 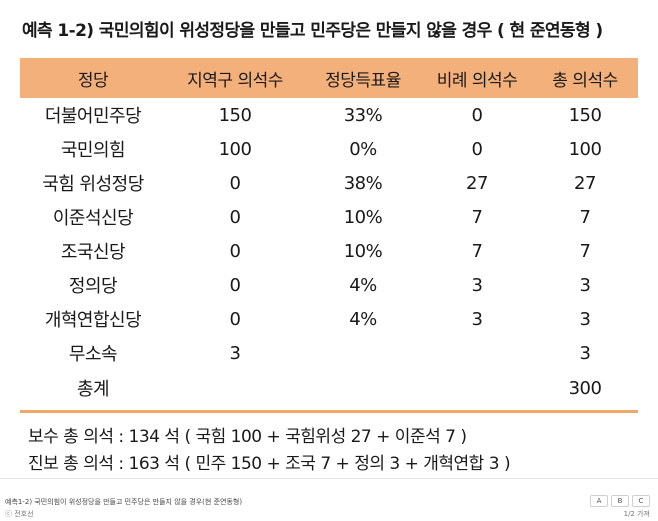 I want to click on caption-tool-button: C, so click(x=641, y=501).